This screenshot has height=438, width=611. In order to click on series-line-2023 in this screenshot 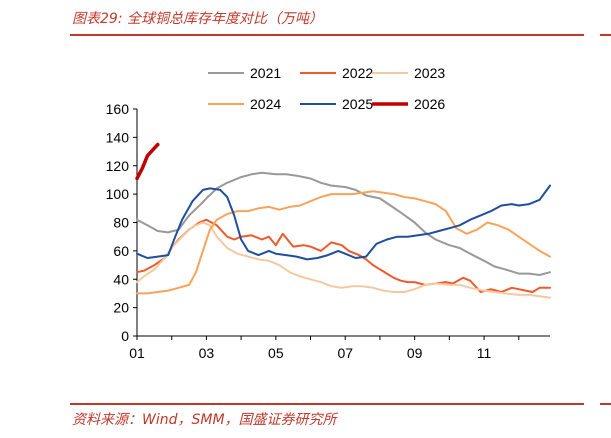, I will do `click(343, 260)`.